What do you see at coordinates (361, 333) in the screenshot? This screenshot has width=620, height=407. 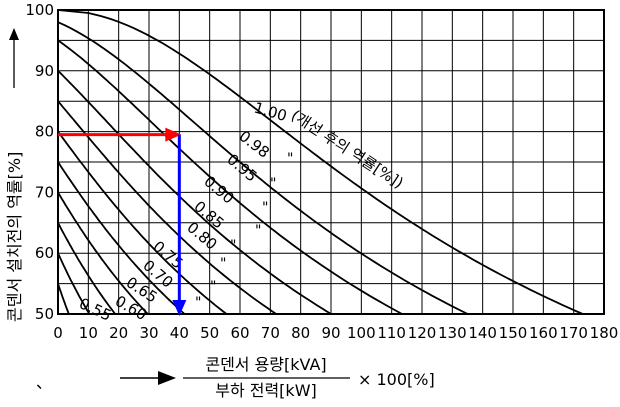 I see `x-tick-label: 100` at bounding box center [361, 333].